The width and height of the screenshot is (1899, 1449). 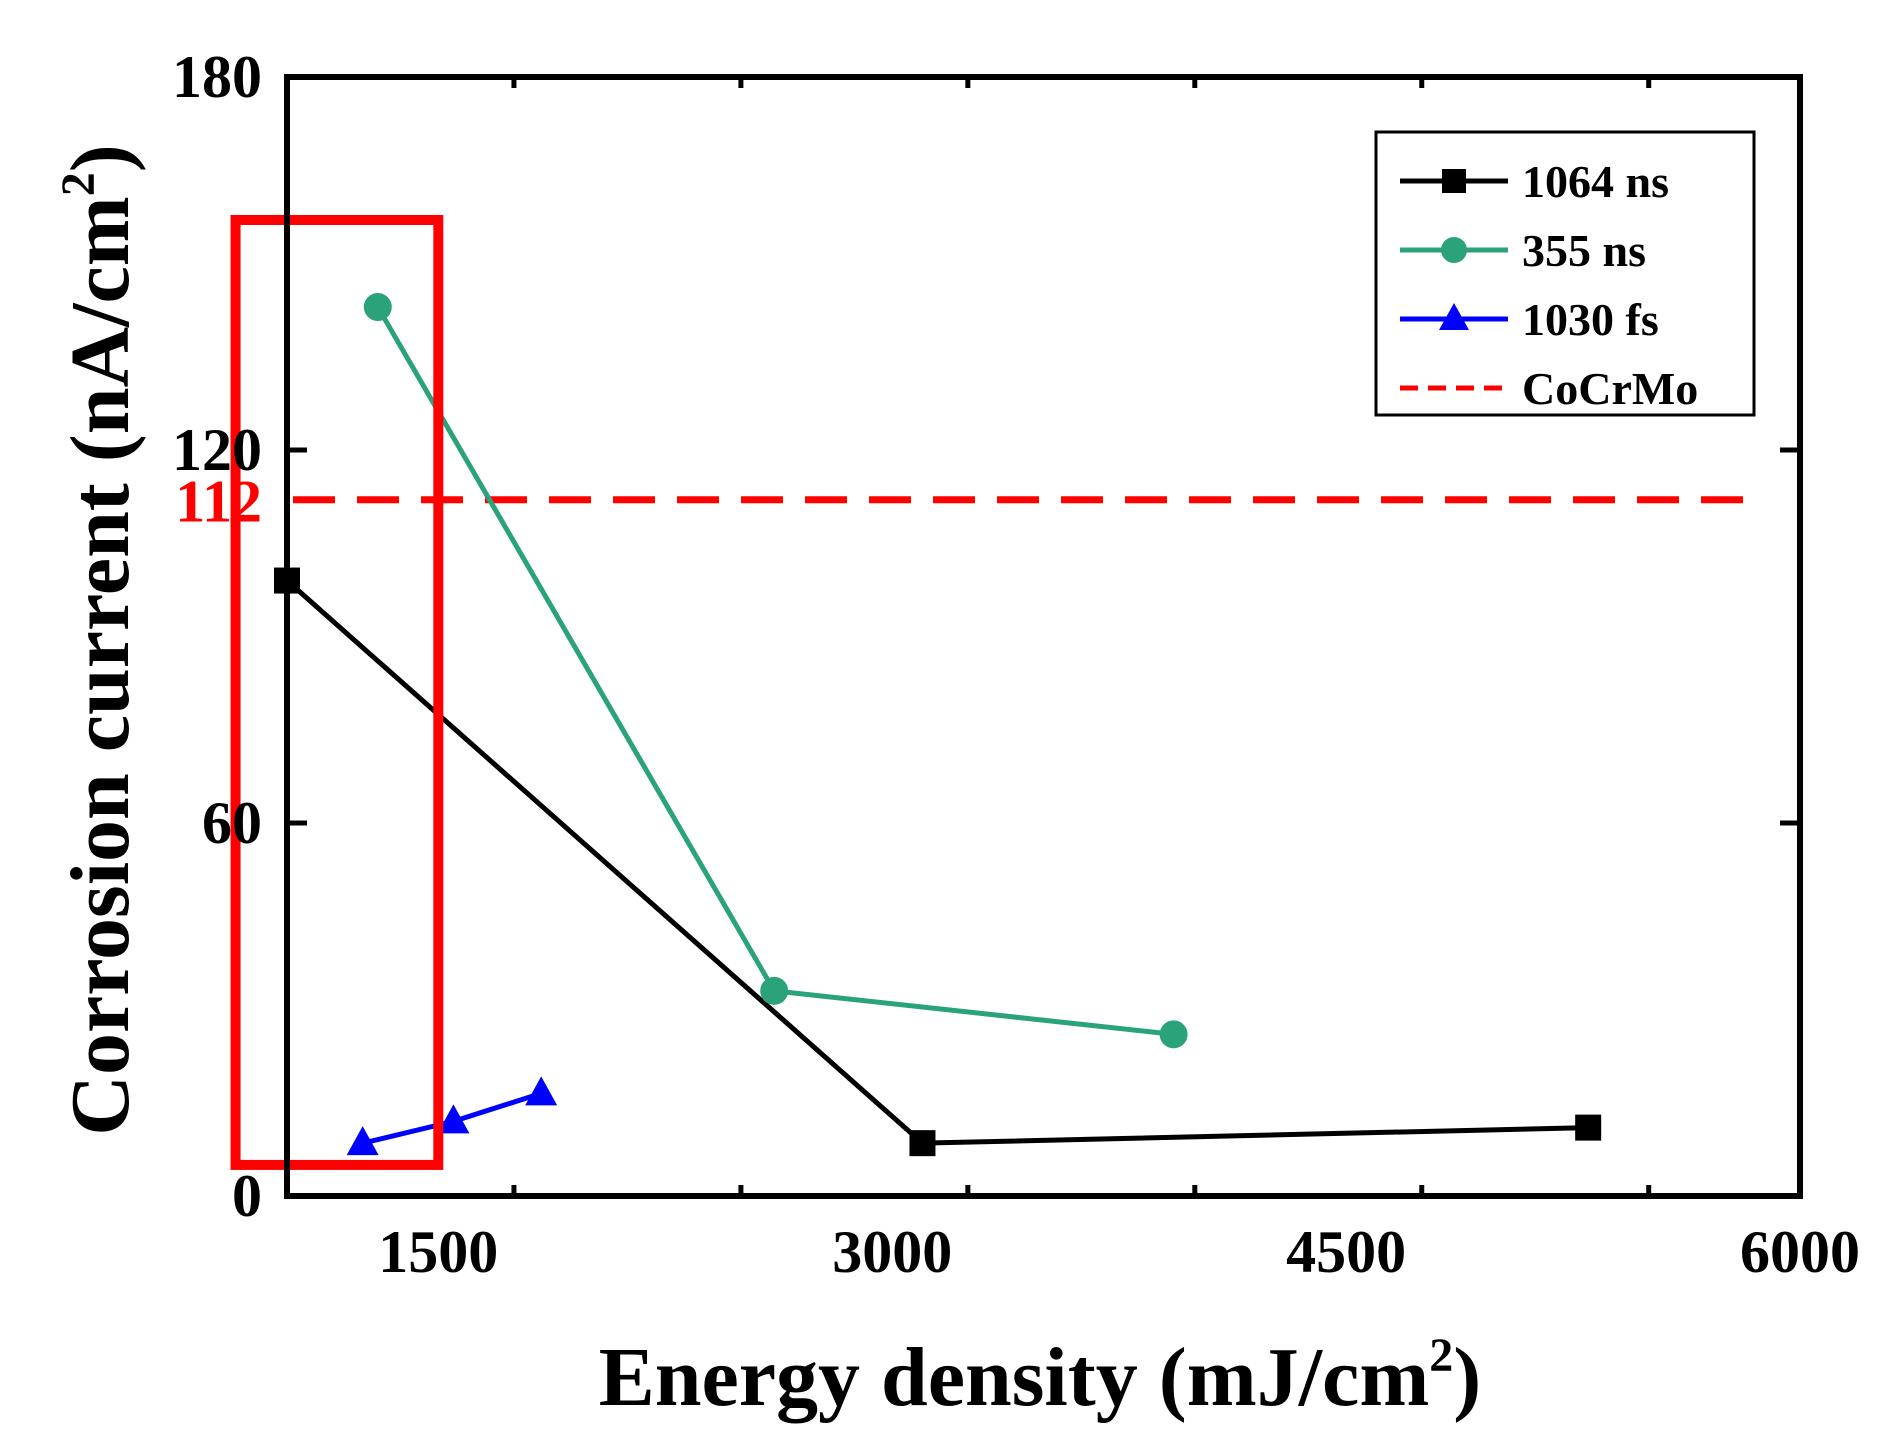 What do you see at coordinates (1800, 1252) in the screenshot?
I see `x-tick-label: 6000` at bounding box center [1800, 1252].